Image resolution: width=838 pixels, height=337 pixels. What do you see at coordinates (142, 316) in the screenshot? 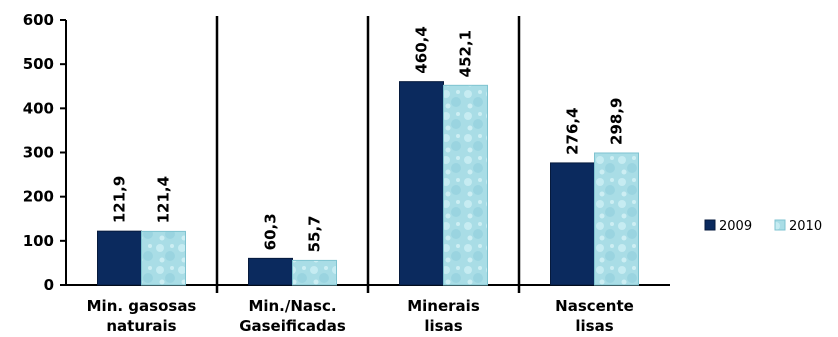
I see `category-label-0: Min. gasosas naturais` at bounding box center [142, 316].